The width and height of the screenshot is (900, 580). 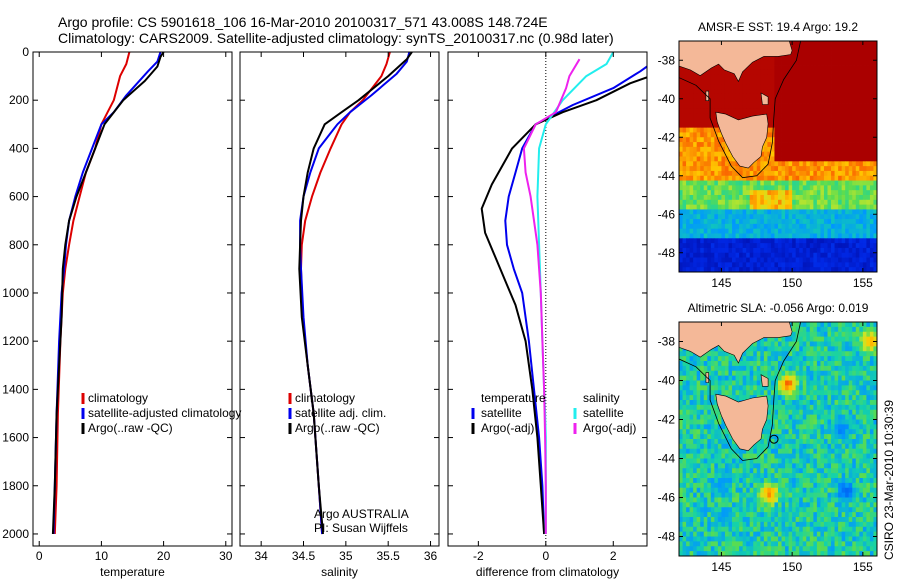 I want to click on x-tick-label: 30, so click(x=226, y=556).